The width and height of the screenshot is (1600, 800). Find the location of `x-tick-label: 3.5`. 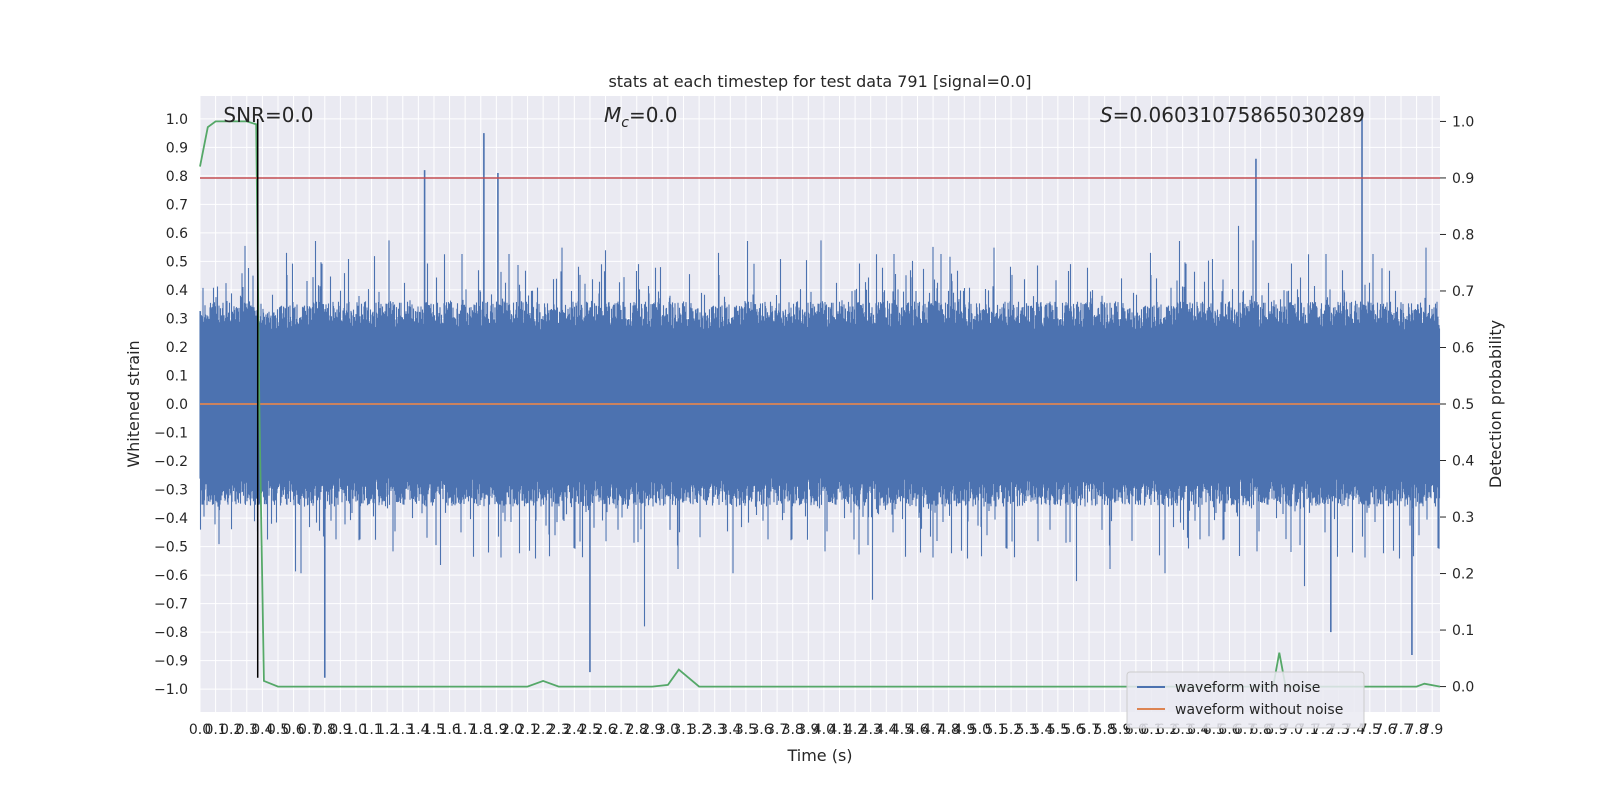

x-tick-label: 3.5 is located at coordinates (746, 730).